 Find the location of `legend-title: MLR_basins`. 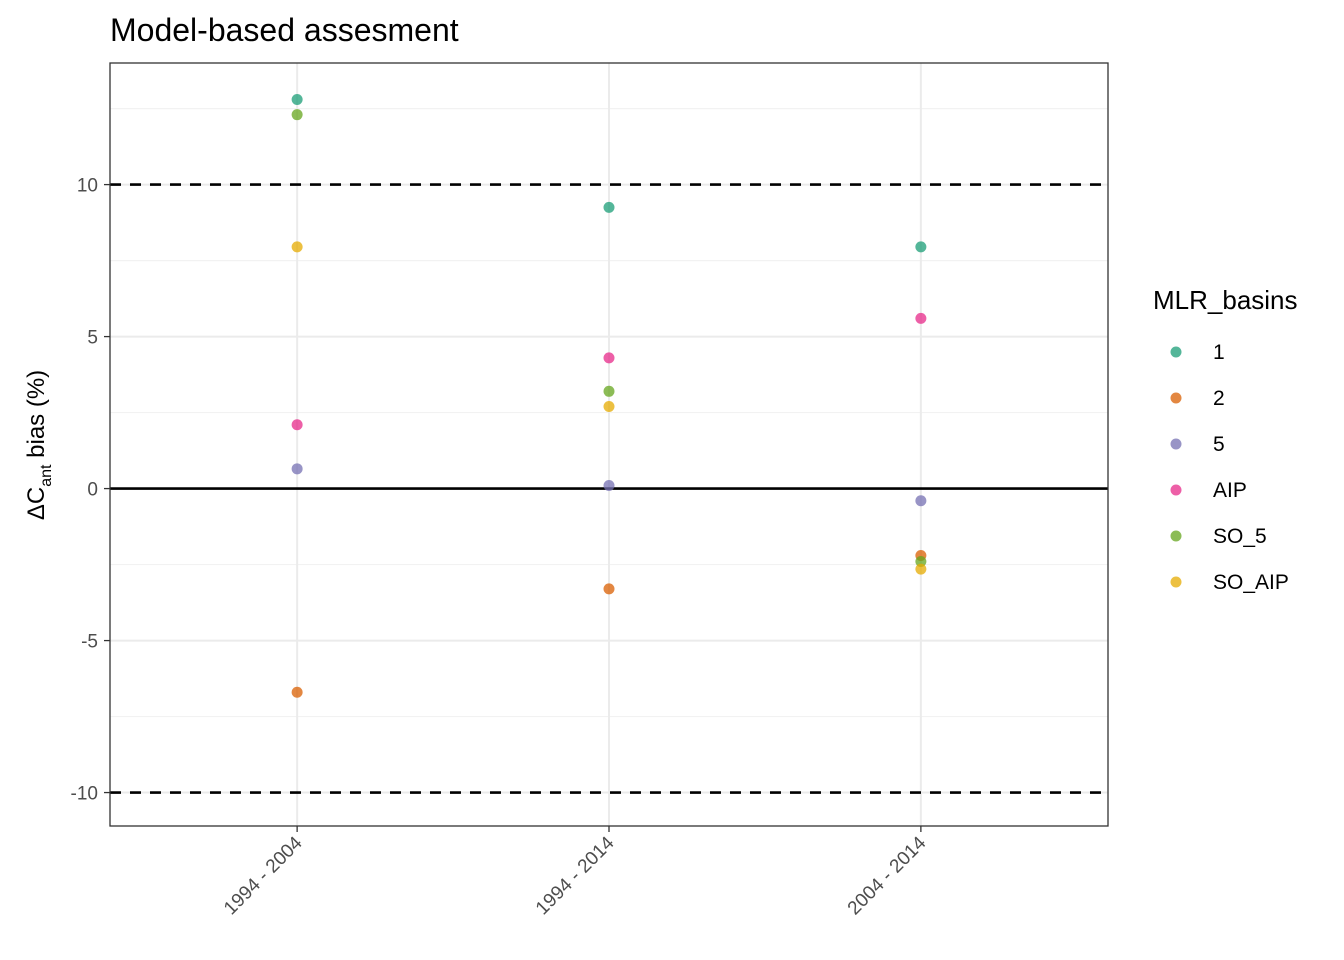

legend-title: MLR_basins is located at coordinates (1225, 300).